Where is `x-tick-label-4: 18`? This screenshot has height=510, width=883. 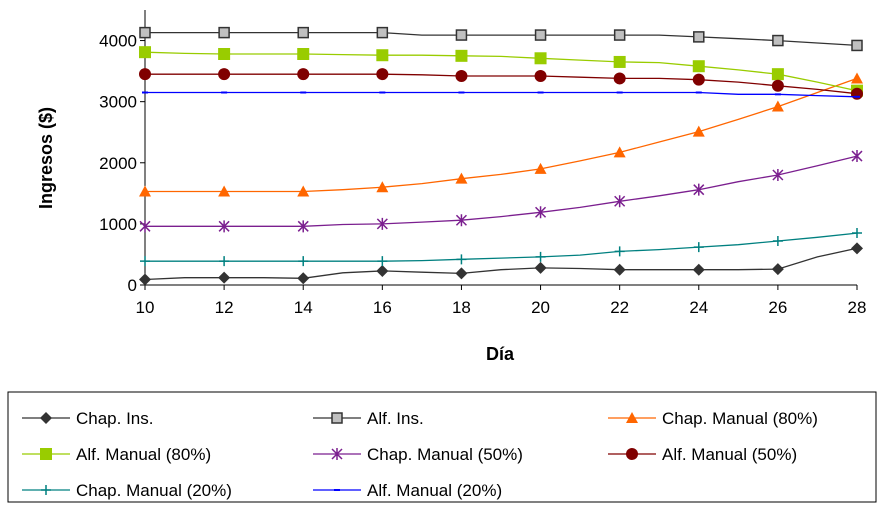 x-tick-label-4: 18 is located at coordinates (461, 307).